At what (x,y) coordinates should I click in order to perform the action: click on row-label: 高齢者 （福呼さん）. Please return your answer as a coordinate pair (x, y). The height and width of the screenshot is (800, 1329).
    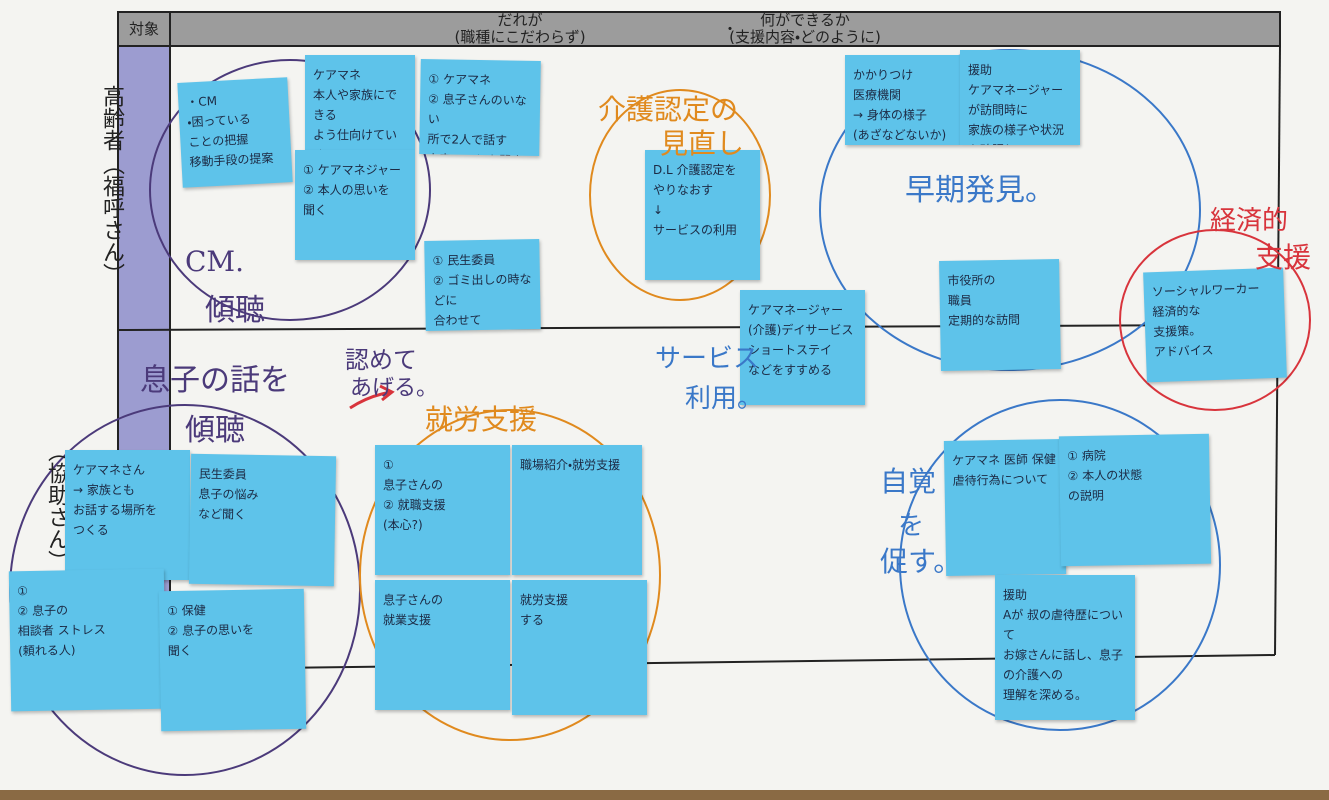
    Looking at the image, I should click on (111, 185).